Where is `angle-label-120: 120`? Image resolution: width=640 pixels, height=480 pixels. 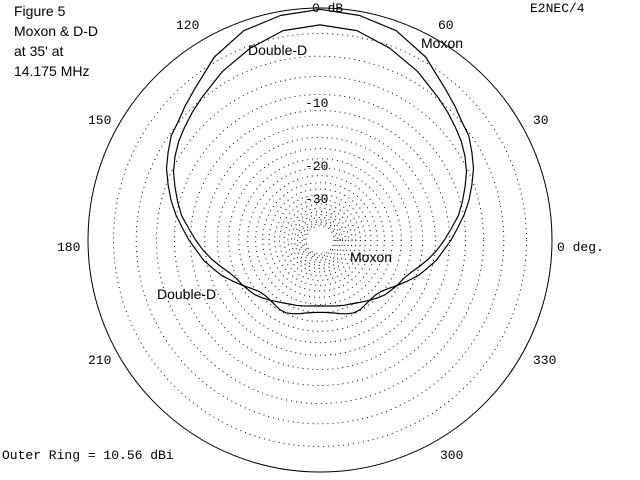 angle-label-120: 120 is located at coordinates (187, 25).